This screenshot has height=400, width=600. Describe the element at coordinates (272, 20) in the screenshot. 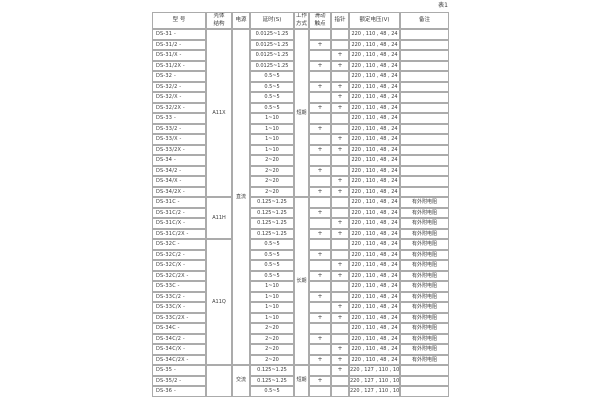

I see `column-header-delay: 延时(S)` at that location.